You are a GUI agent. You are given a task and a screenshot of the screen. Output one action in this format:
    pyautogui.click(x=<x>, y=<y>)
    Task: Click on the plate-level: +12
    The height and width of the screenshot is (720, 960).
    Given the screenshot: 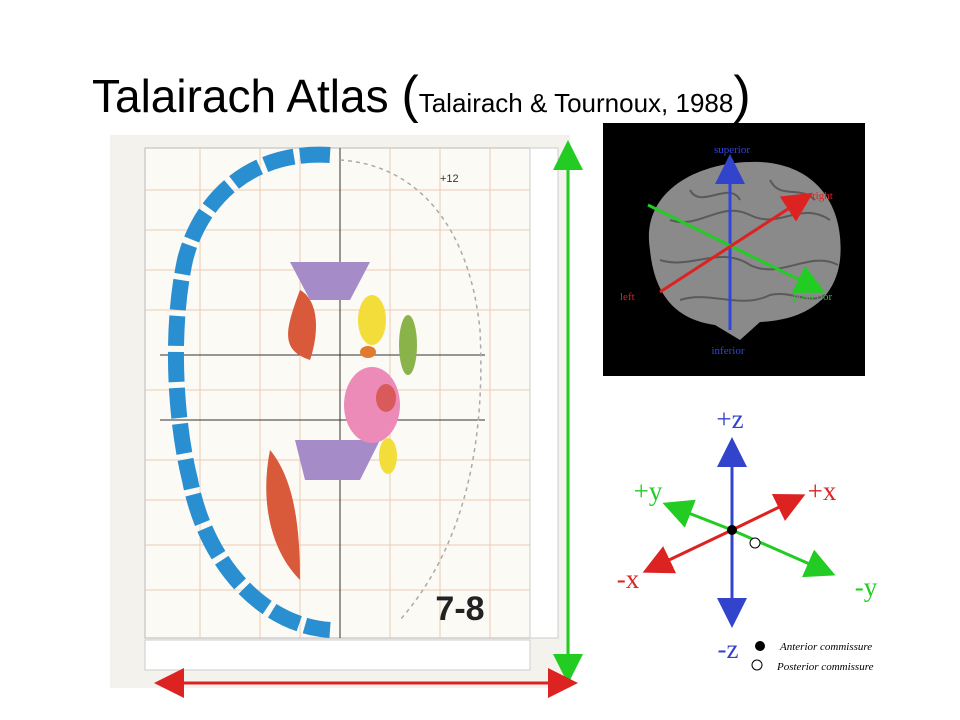 What is the action you would take?
    pyautogui.click(x=449, y=179)
    